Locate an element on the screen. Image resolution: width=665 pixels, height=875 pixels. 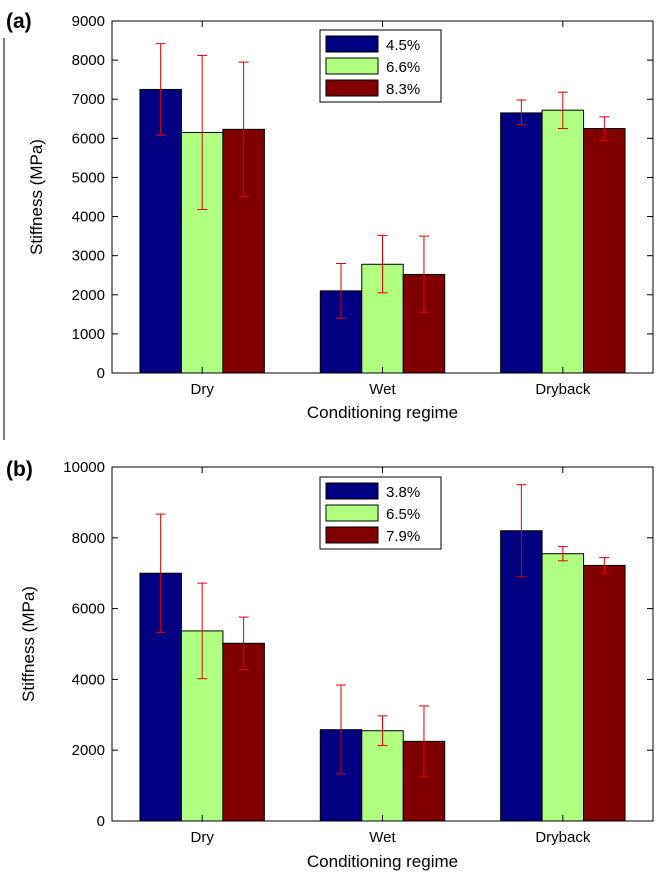
legend-label: 7.9% is located at coordinates (403, 536).